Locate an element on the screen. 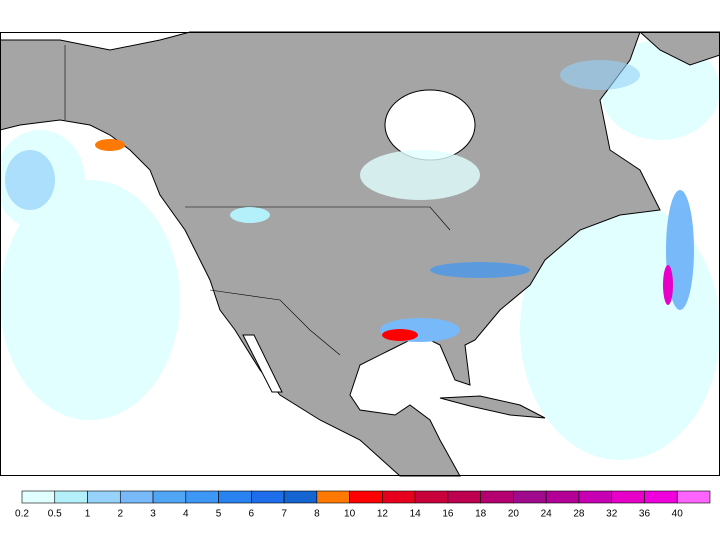  colorbar-tick-label: 24 is located at coordinates (547, 514).